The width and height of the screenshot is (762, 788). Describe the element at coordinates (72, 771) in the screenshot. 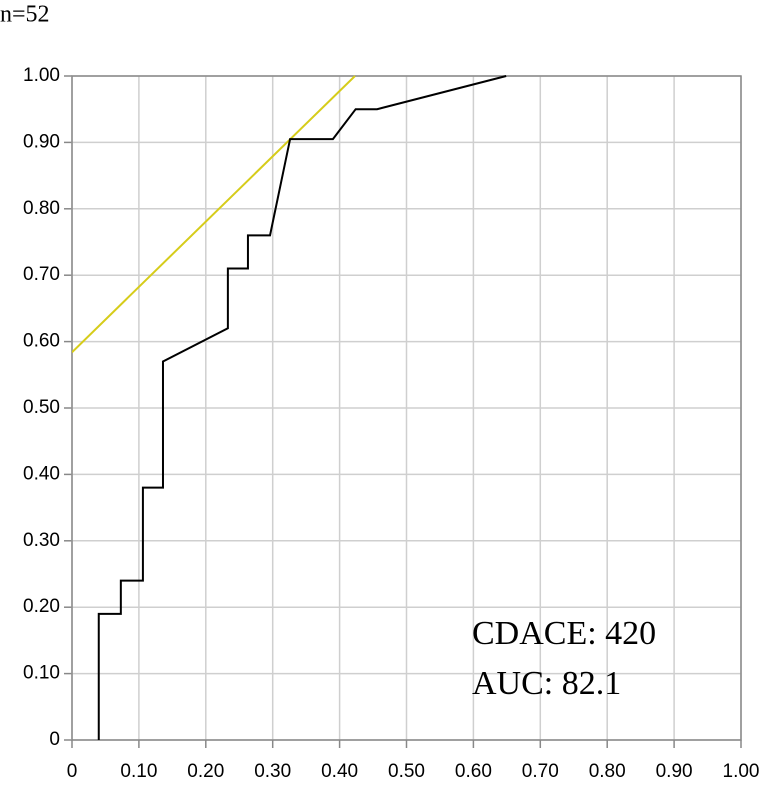

I see `x-tick-label: 0` at that location.